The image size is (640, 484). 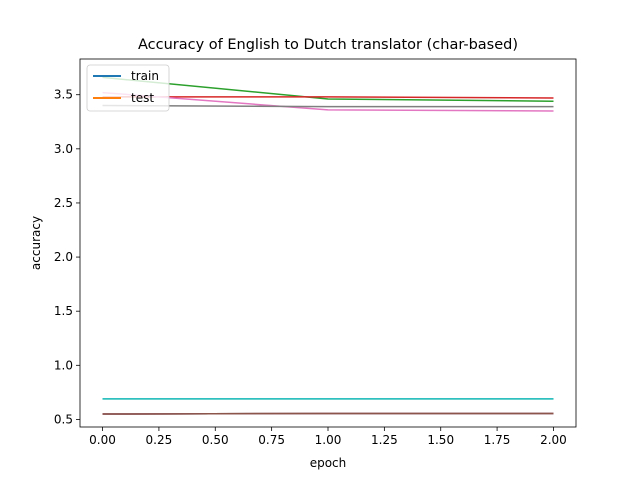 I want to click on x-tick-label: 0.75, so click(x=271, y=440).